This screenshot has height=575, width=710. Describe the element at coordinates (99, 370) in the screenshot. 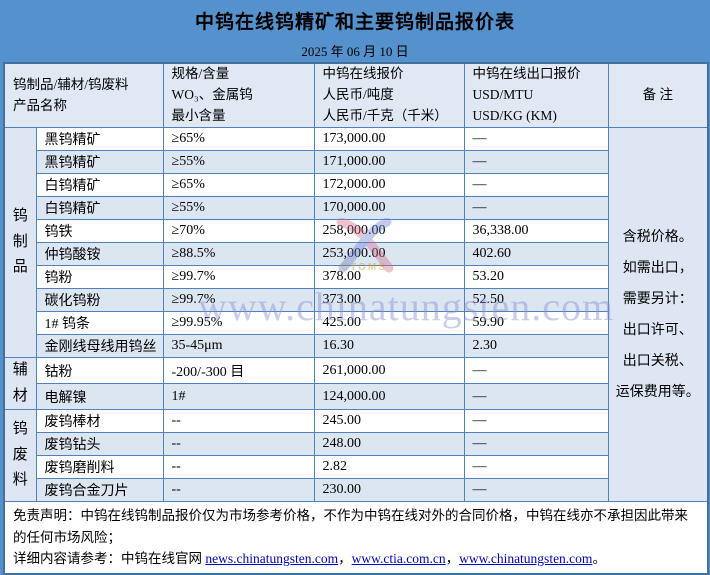

I see `product-name: 钴粉` at that location.